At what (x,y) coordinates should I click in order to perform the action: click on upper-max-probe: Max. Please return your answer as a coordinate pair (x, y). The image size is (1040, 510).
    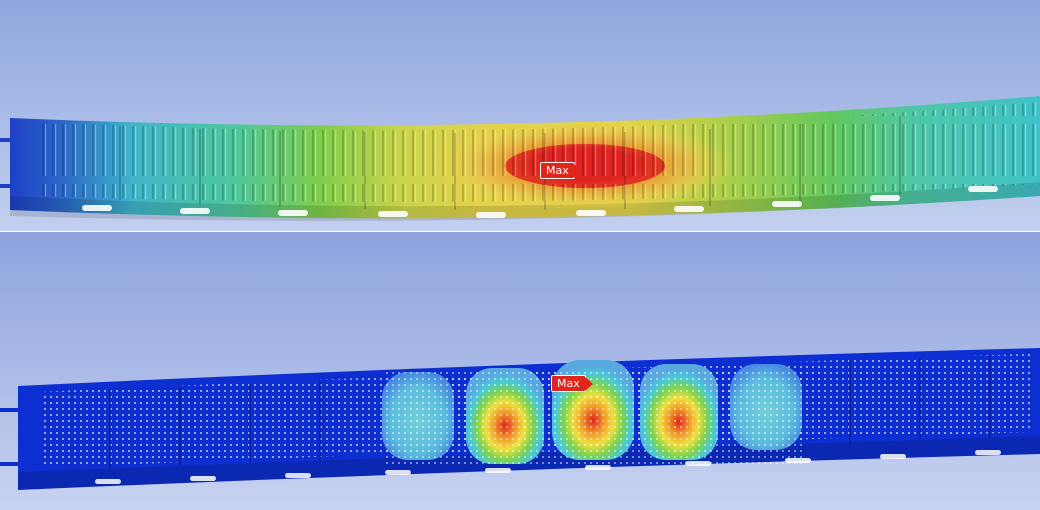
    Looking at the image, I should click on (561, 170).